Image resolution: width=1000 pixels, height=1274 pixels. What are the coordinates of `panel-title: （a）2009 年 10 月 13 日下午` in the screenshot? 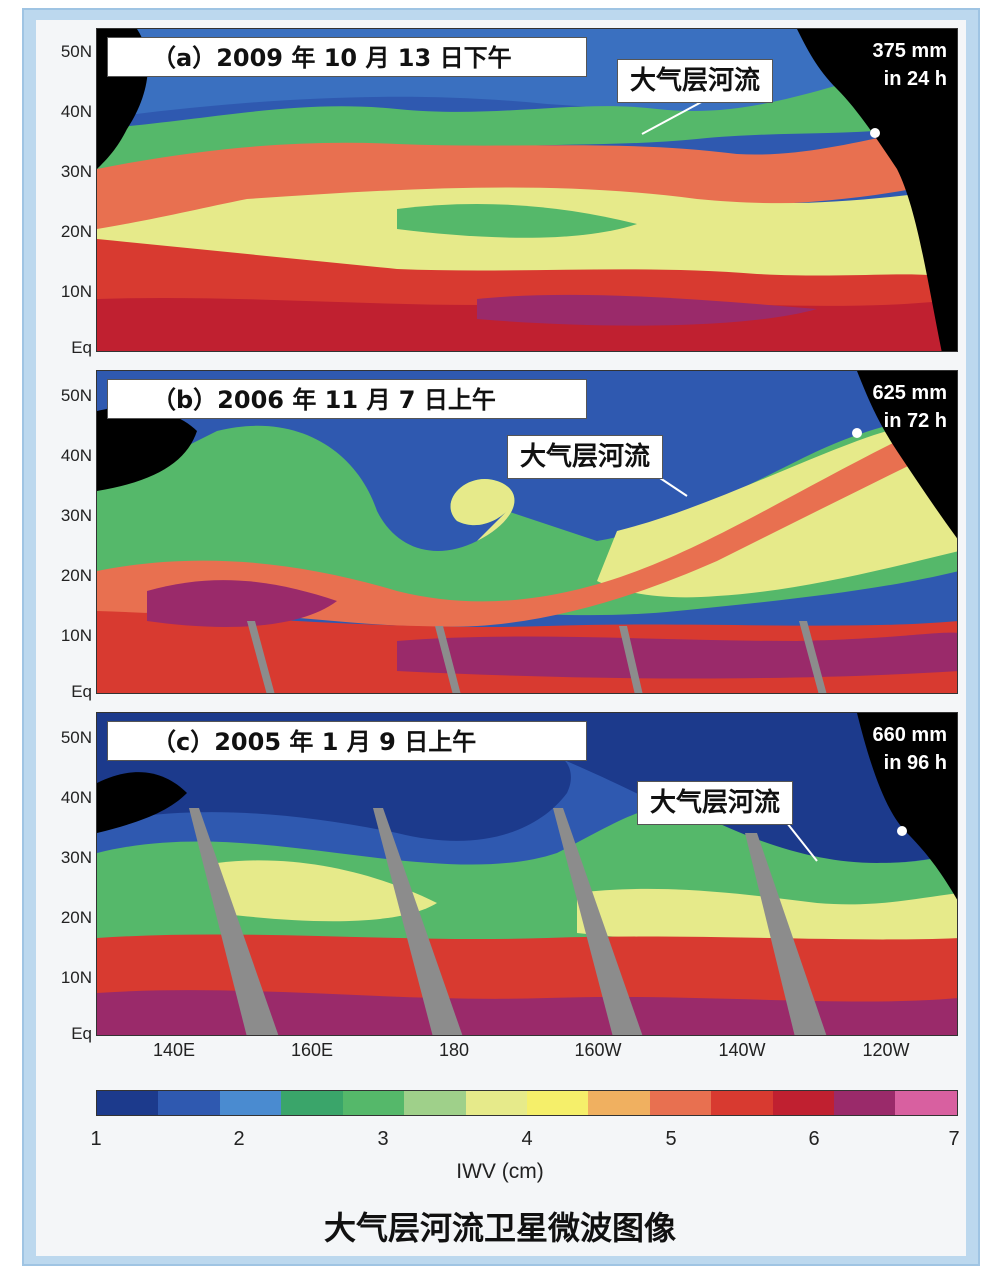 It's located at (347, 57).